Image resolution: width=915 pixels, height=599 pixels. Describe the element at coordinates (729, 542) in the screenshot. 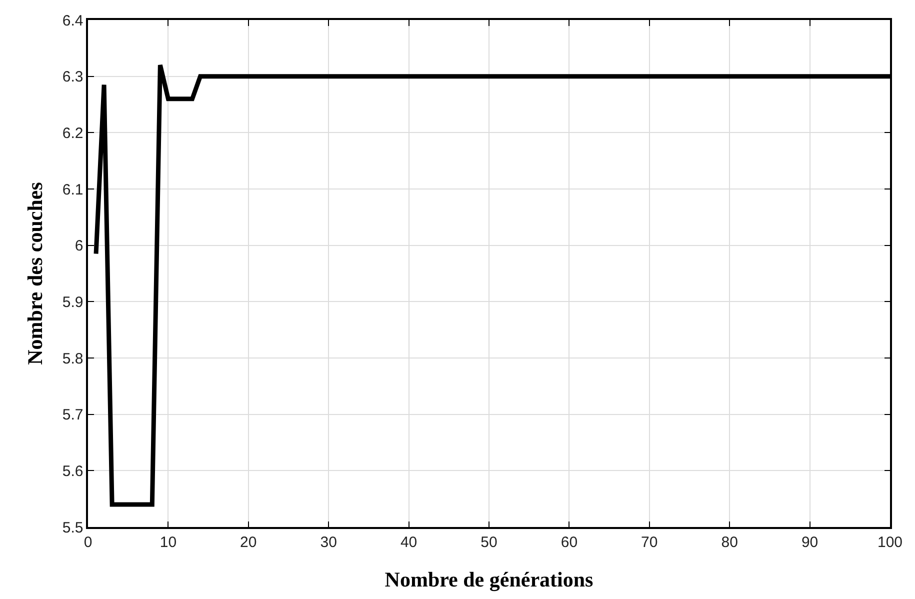

I see `x-tick-label: 80` at that location.